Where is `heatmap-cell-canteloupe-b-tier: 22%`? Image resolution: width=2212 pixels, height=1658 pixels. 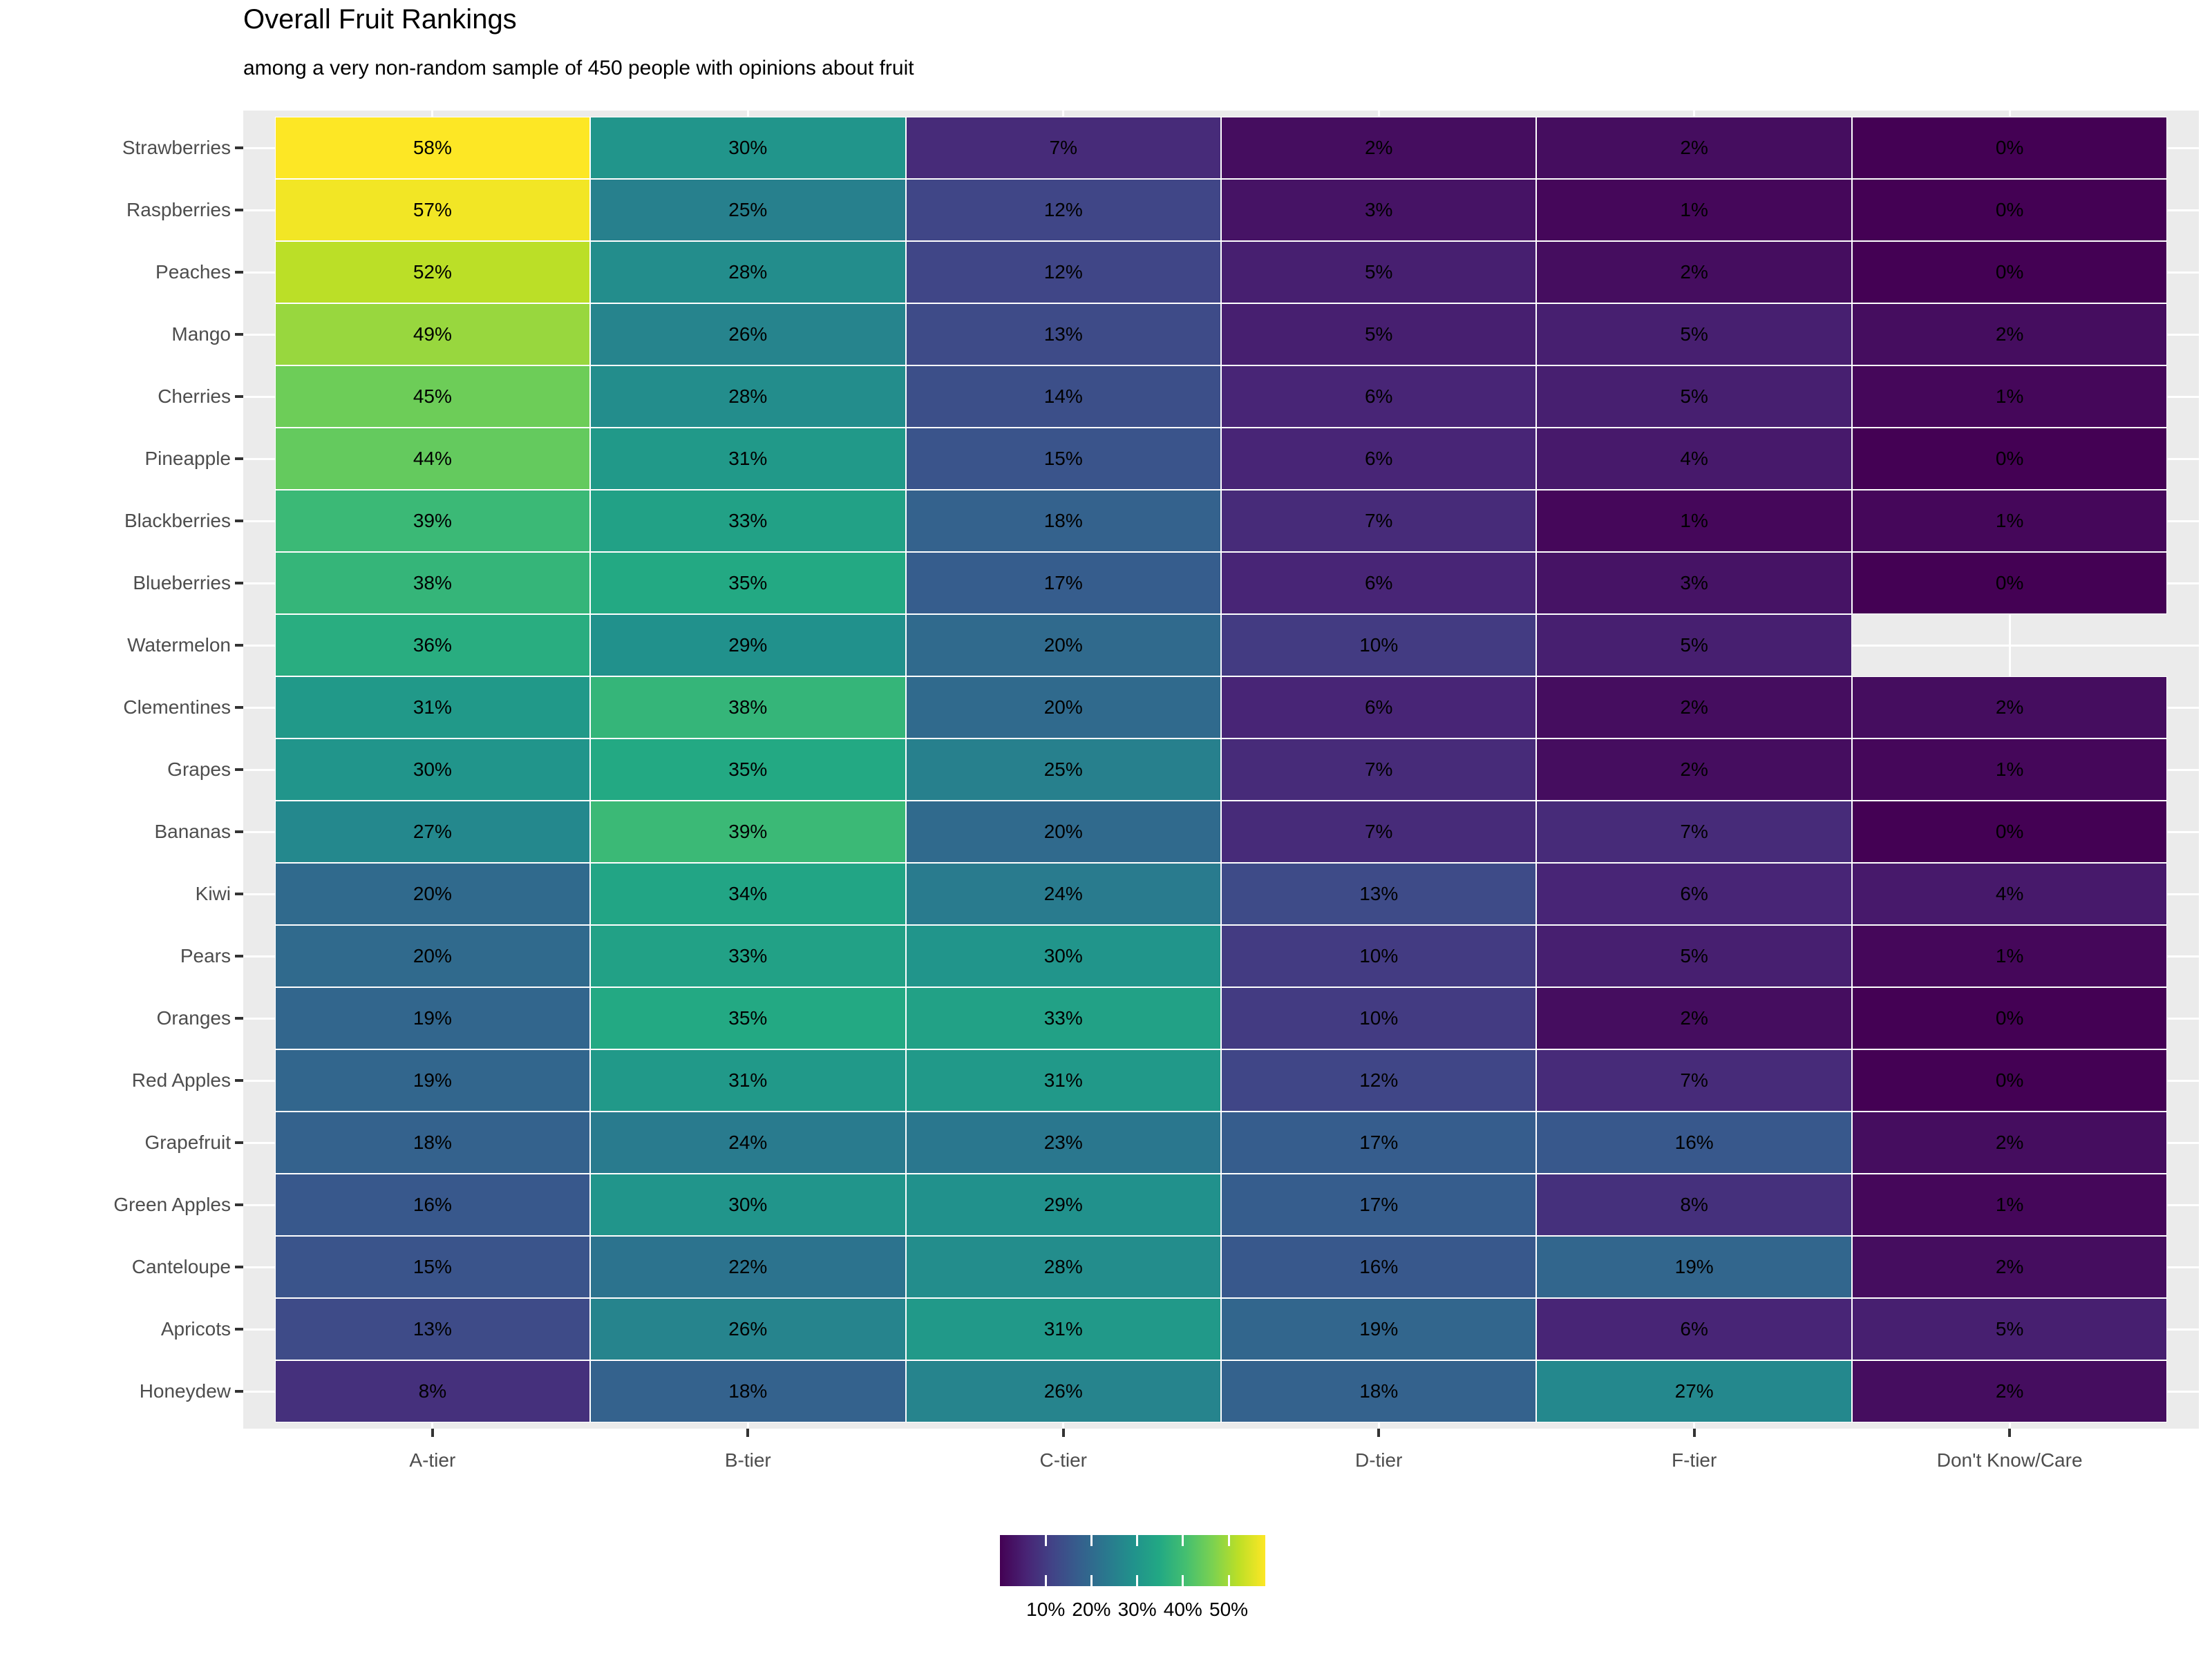
heatmap-cell-canteloupe-b-tier: 22% is located at coordinates (748, 1267).